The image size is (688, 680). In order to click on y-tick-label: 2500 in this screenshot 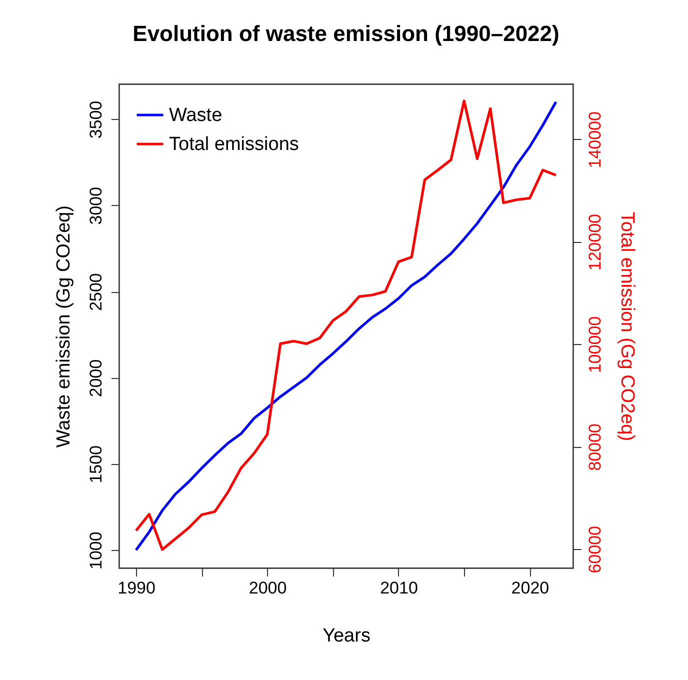, I will do `click(96, 292)`.